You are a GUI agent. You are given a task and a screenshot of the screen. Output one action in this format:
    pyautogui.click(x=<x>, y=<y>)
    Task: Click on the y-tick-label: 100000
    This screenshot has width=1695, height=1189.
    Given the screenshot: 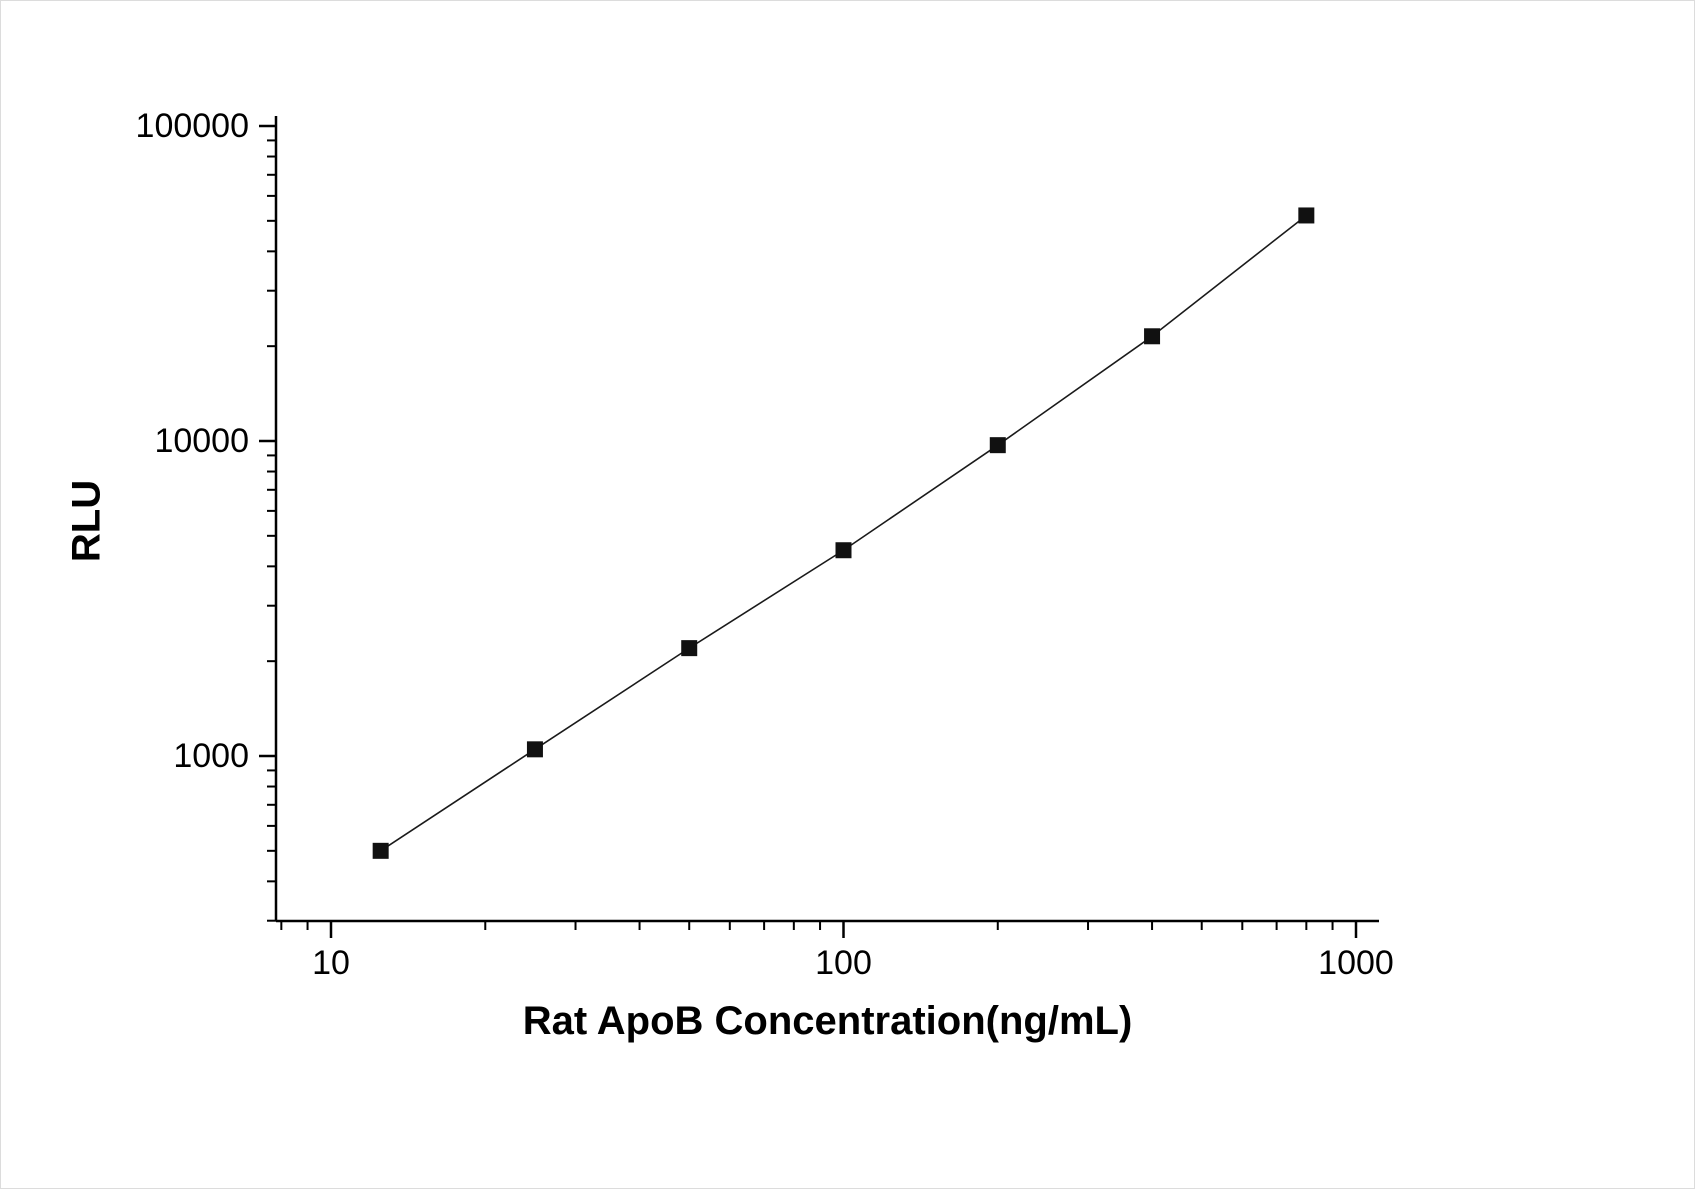 What is the action you would take?
    pyautogui.click(x=192, y=126)
    